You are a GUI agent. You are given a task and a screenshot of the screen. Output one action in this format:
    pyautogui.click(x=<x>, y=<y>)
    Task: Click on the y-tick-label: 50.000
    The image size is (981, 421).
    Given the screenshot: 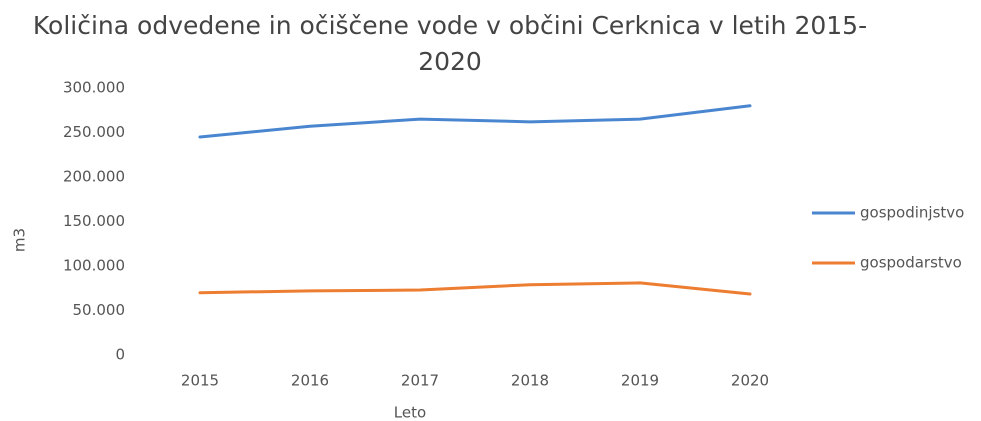 What is the action you would take?
    pyautogui.click(x=99, y=310)
    